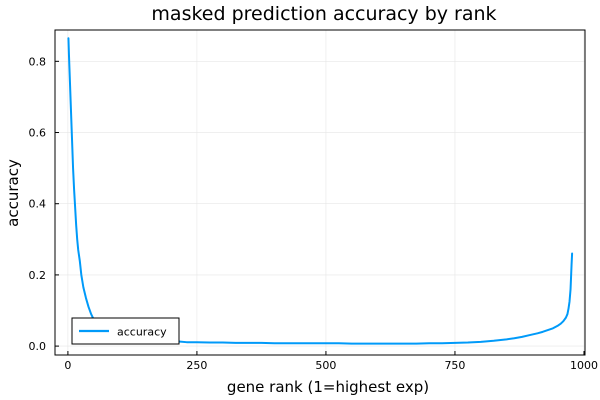  What do you see at coordinates (325, 365) in the screenshot?
I see `x-tick-label: 500` at bounding box center [325, 365].